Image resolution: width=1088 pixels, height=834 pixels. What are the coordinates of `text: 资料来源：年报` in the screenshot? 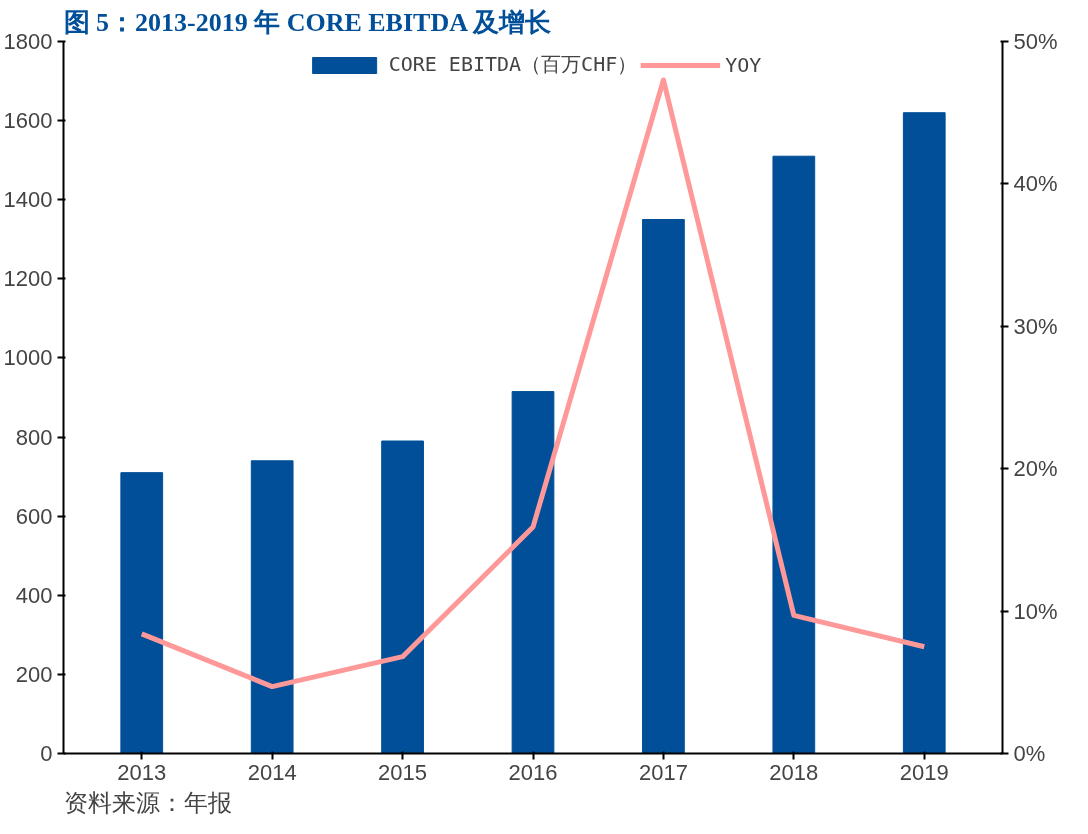 It's located at (147, 802).